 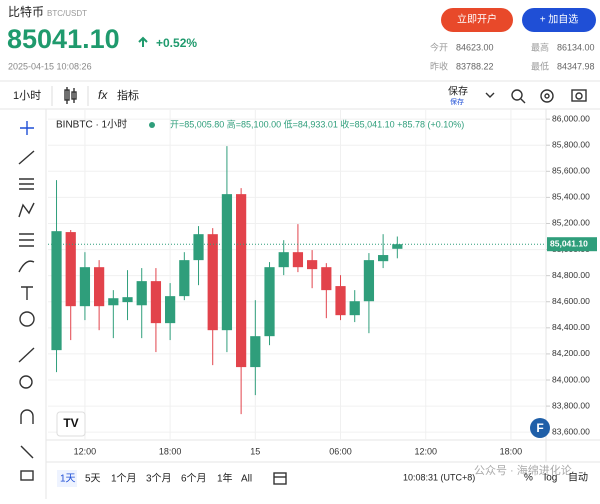 What do you see at coordinates (571, 275) in the screenshot?
I see `y-tick-label: 84,800.00` at bounding box center [571, 275].